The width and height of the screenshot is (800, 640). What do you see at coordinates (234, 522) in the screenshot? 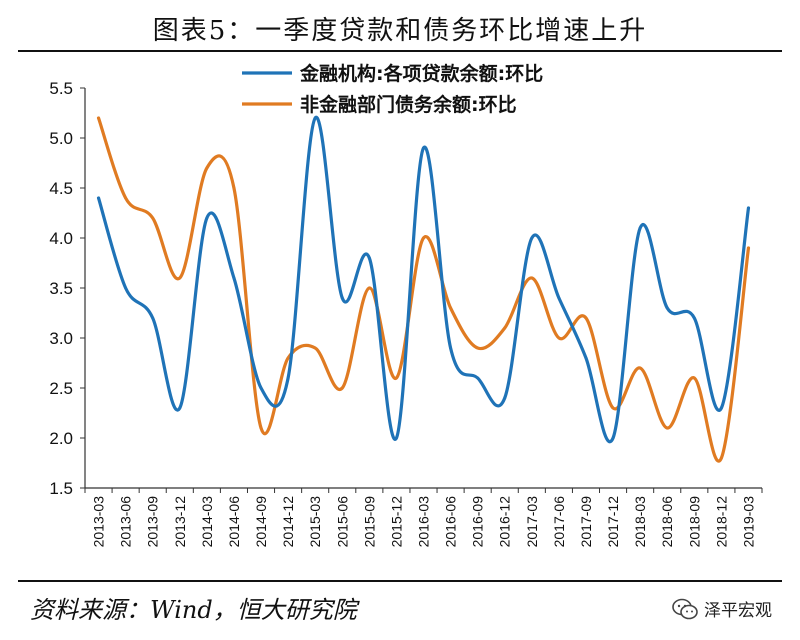
I see `x-tick-label: 2014-06` at bounding box center [234, 522].